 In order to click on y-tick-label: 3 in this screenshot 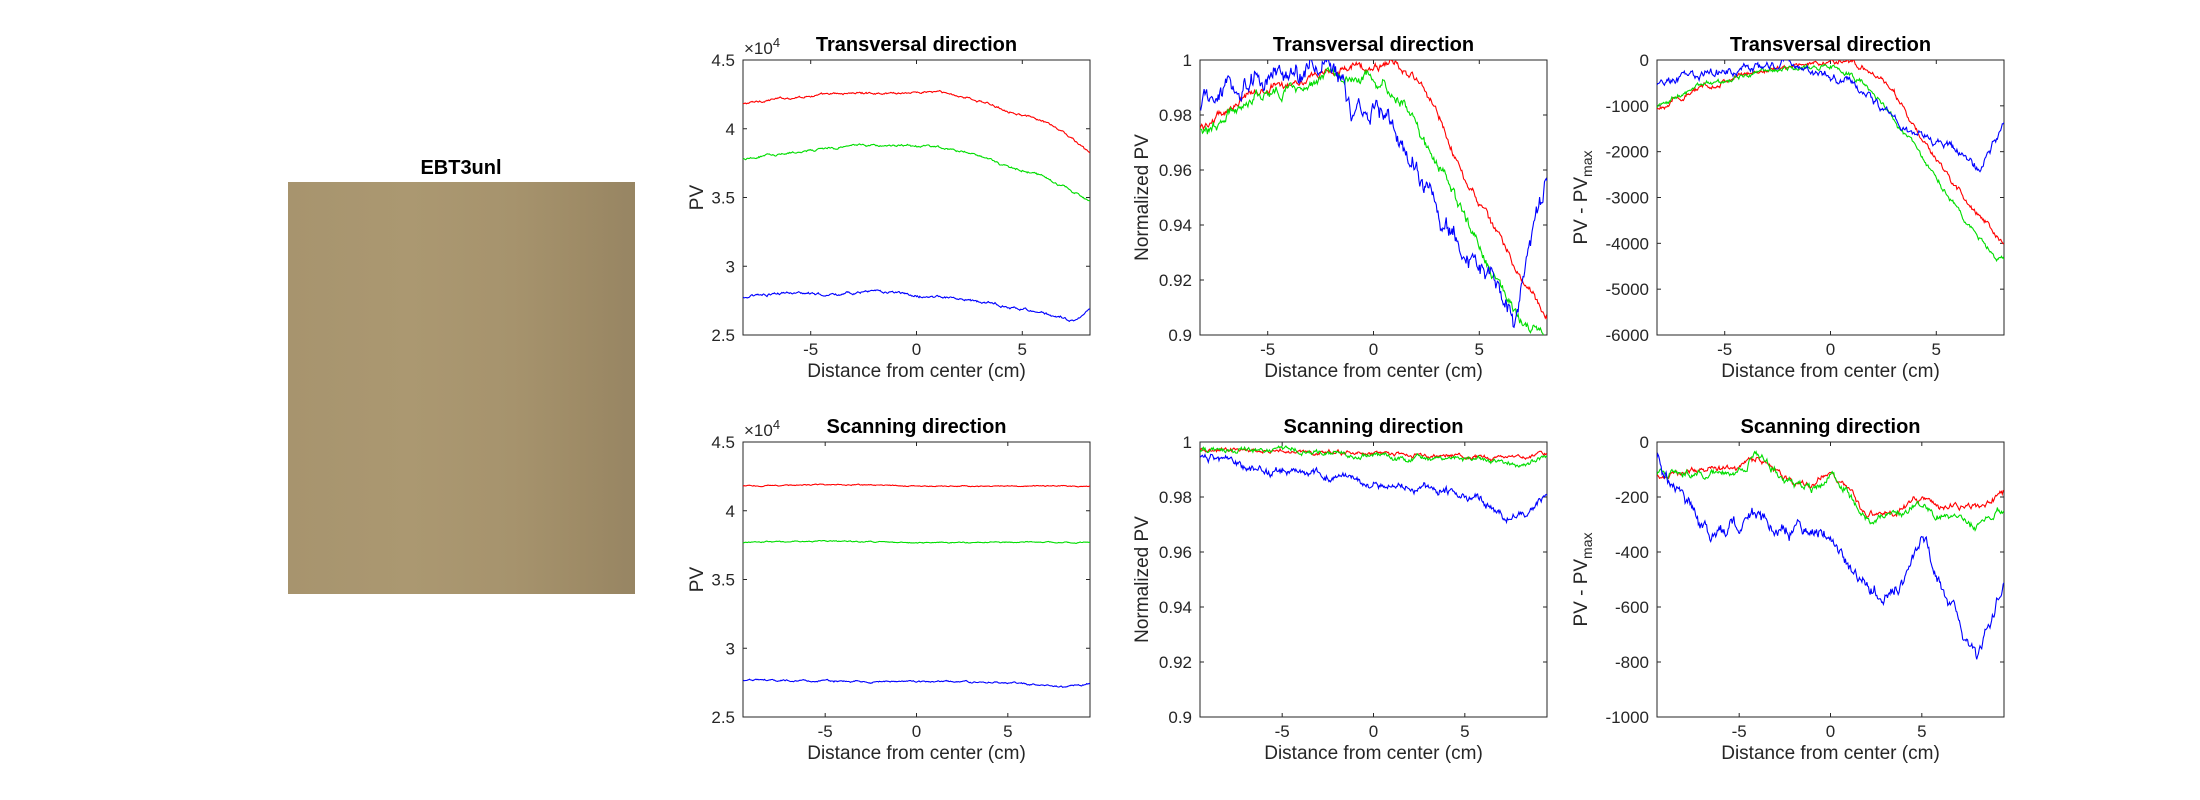, I will do `click(730, 648)`.